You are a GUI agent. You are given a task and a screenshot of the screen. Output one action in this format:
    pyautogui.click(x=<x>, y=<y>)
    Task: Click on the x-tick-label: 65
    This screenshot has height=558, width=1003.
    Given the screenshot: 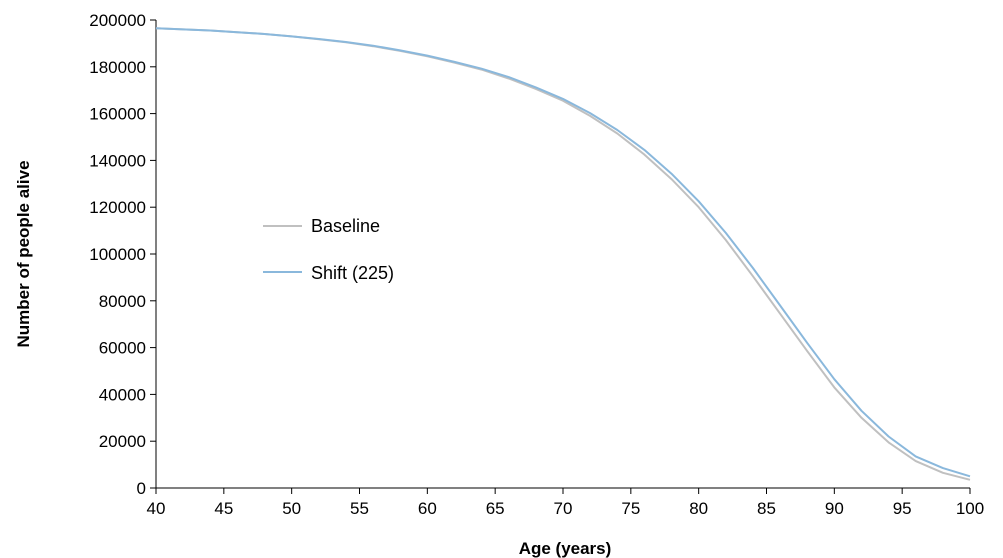 What is the action you would take?
    pyautogui.click(x=495, y=508)
    